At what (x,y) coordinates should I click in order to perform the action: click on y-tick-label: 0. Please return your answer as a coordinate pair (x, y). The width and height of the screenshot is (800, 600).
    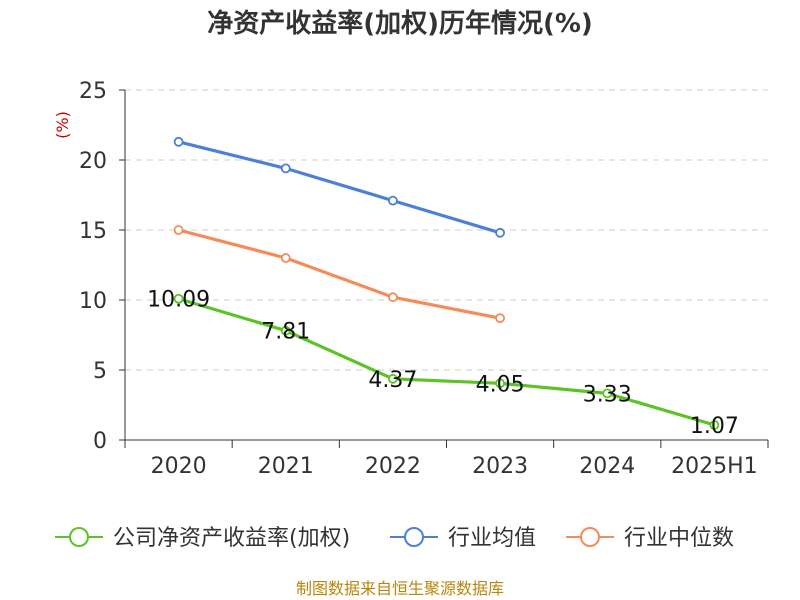
    Looking at the image, I should click on (100, 441).